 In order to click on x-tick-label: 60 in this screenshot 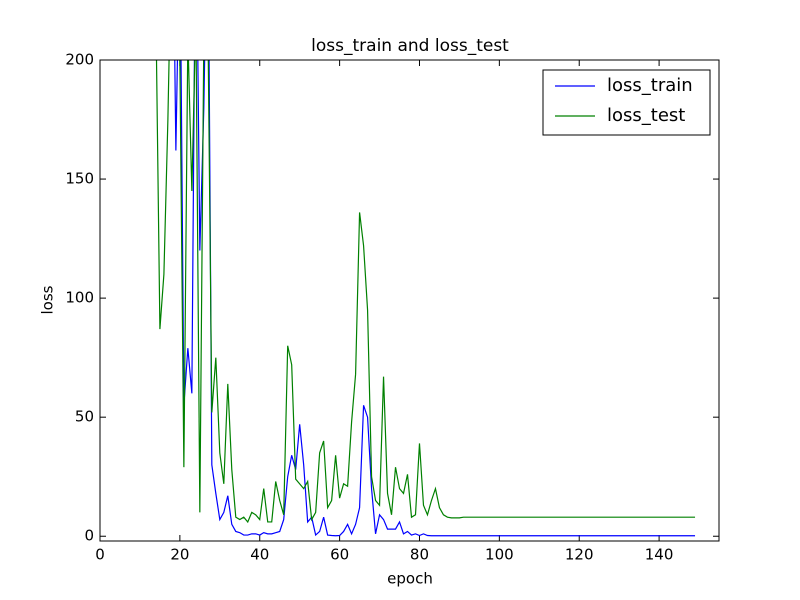, I will do `click(339, 555)`.